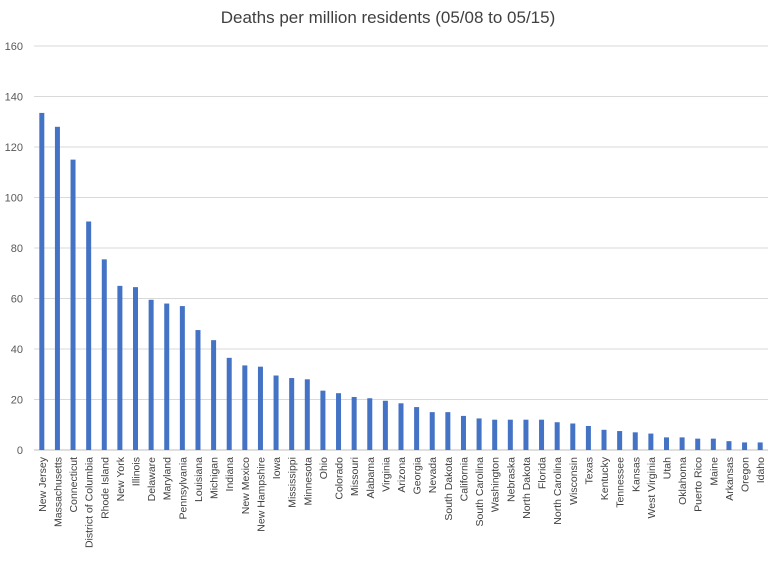  Describe the element at coordinates (432, 431) in the screenshot. I see `bar-nevada` at that location.